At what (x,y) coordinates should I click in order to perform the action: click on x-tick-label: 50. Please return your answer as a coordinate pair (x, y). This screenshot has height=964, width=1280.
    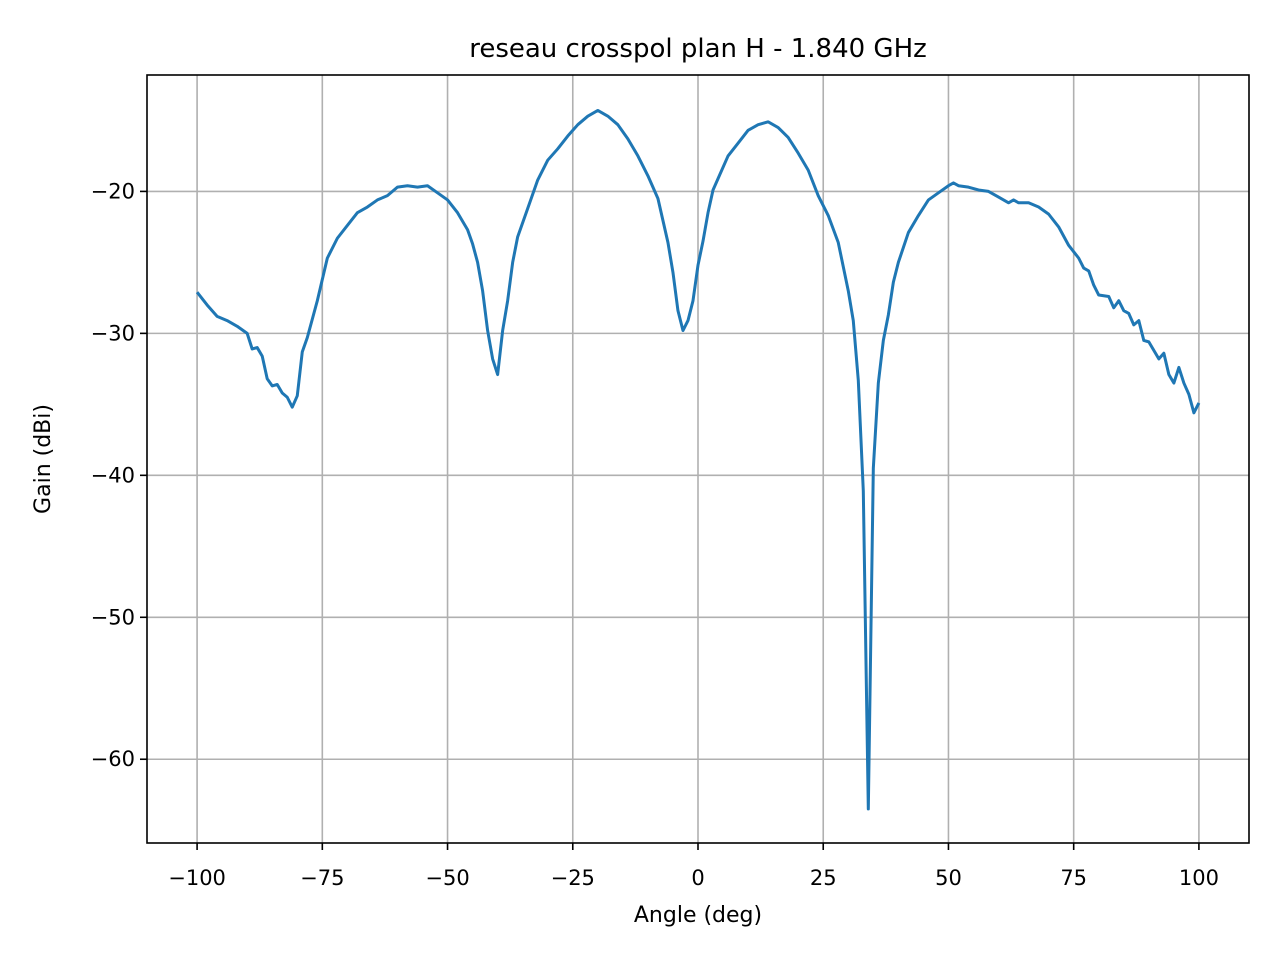
    Looking at the image, I should click on (948, 878).